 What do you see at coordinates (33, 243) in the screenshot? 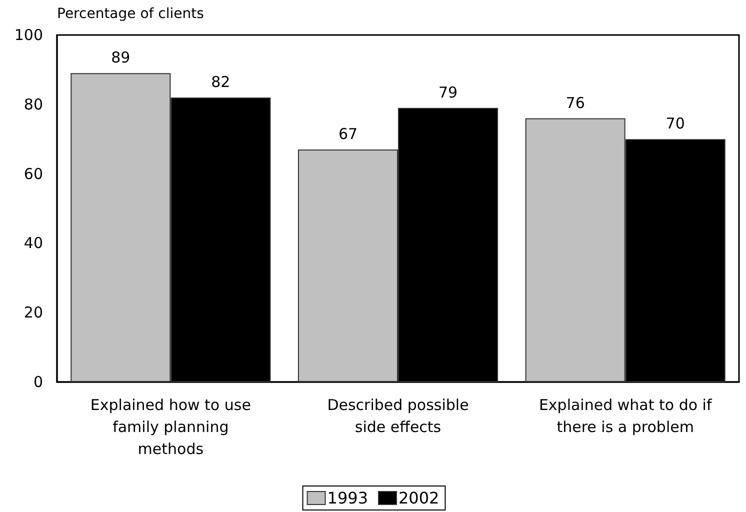
I see `y-tick-label: 40` at bounding box center [33, 243].